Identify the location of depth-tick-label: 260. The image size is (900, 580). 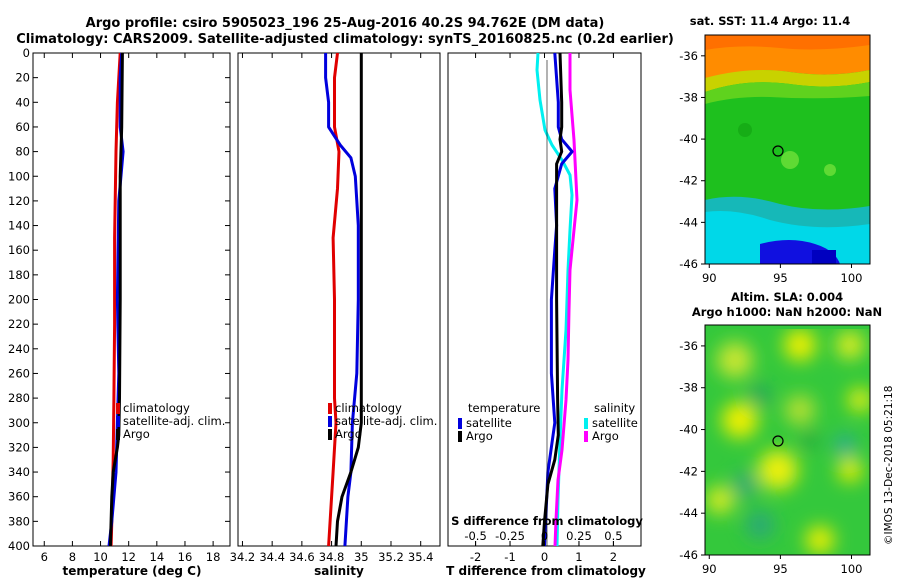
(19, 373).